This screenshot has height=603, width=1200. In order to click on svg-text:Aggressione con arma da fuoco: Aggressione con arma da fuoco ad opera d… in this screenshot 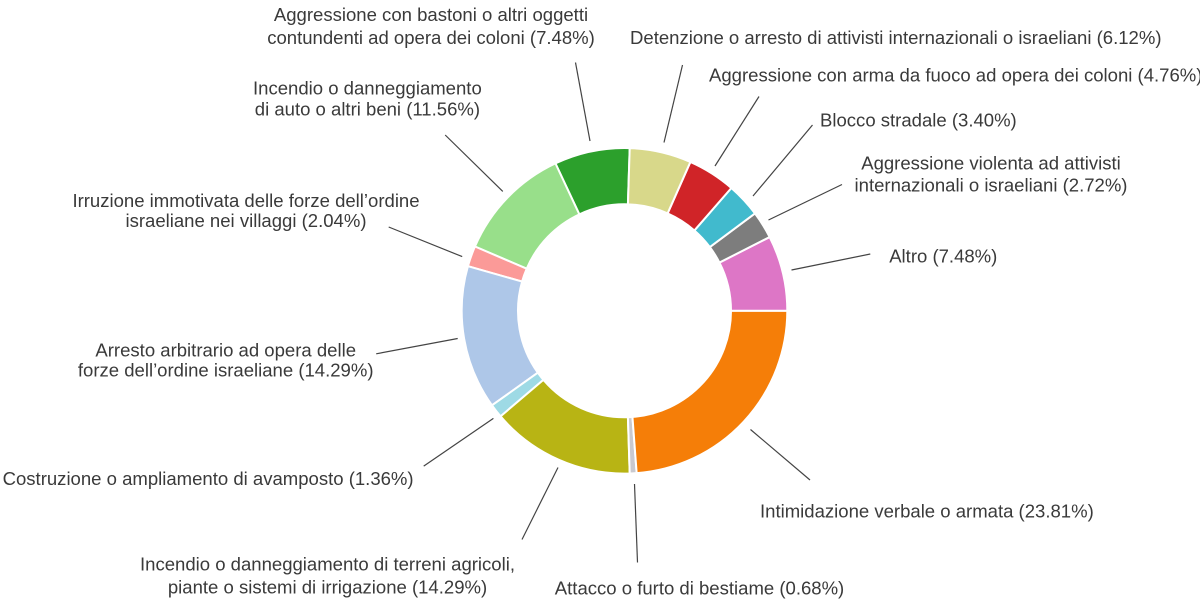, I will do `click(954, 74)`.